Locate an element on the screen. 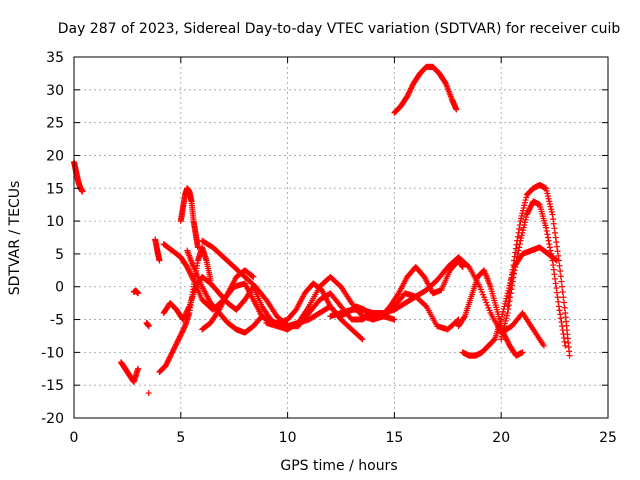 This screenshot has height=480, width=640. x-tick-label: 15 is located at coordinates (394, 438).